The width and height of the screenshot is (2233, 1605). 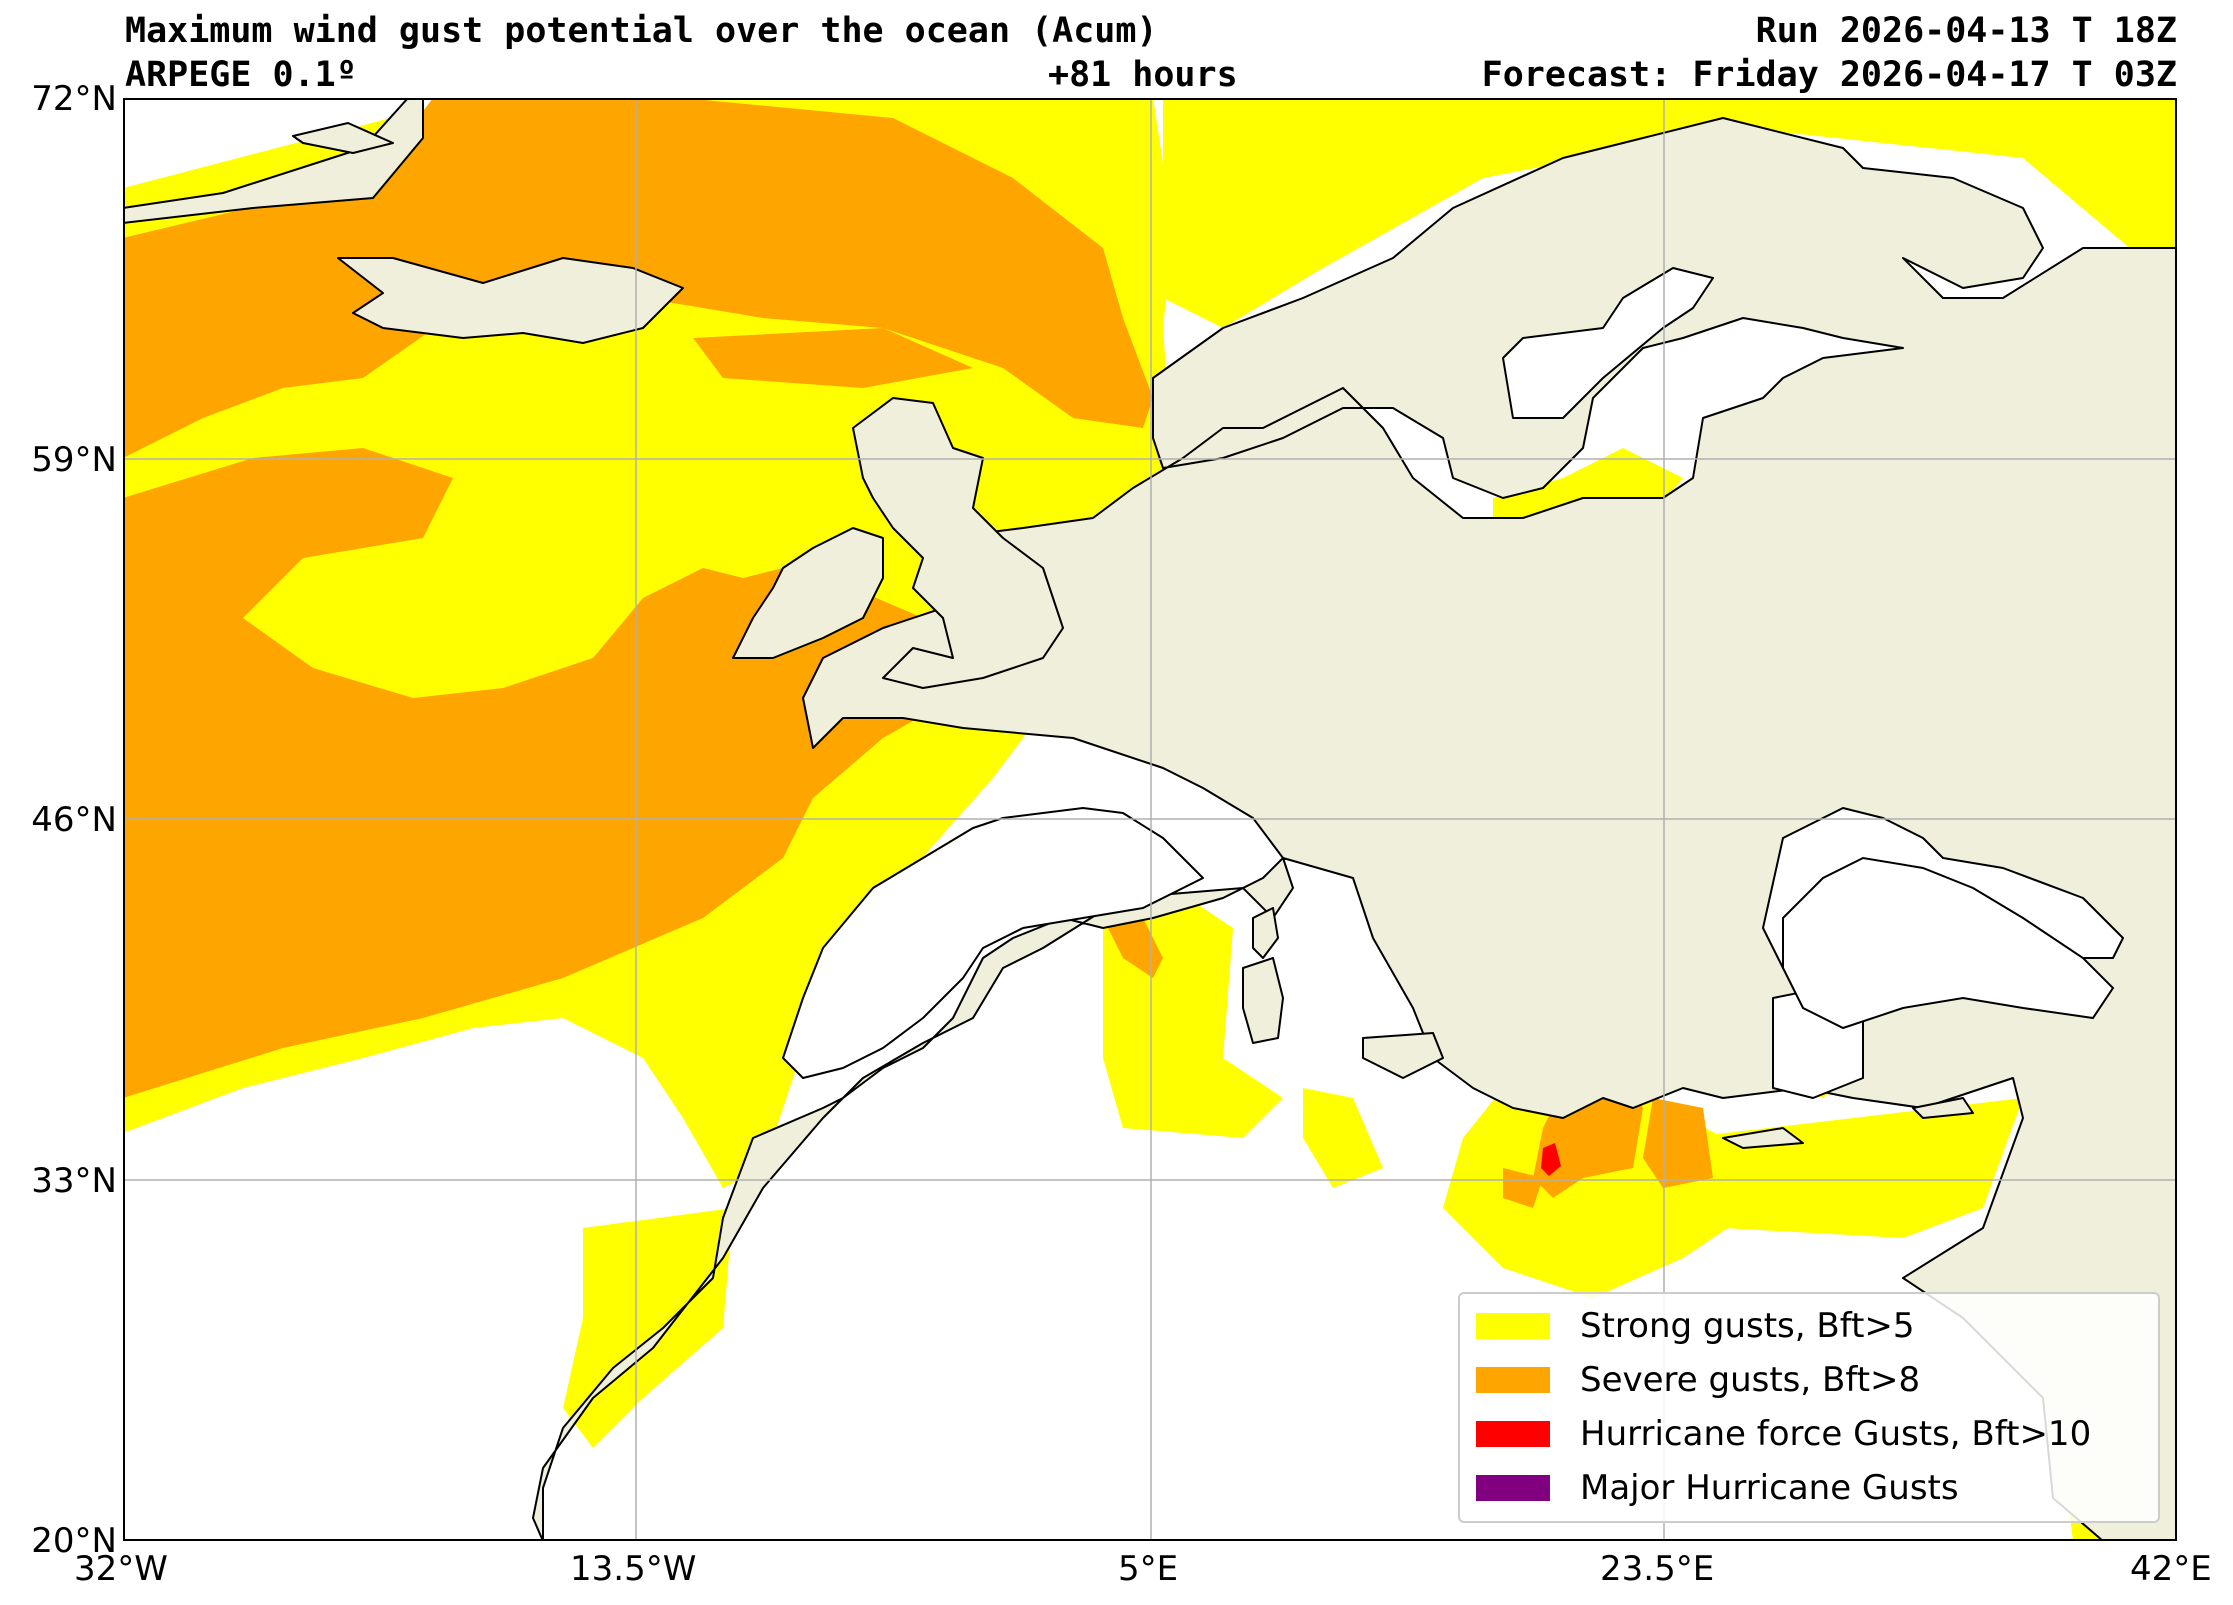 What do you see at coordinates (1829, 75) in the screenshot?
I see `forecast-label: Forecast: Friday 2026-04-17 T 03Z` at bounding box center [1829, 75].